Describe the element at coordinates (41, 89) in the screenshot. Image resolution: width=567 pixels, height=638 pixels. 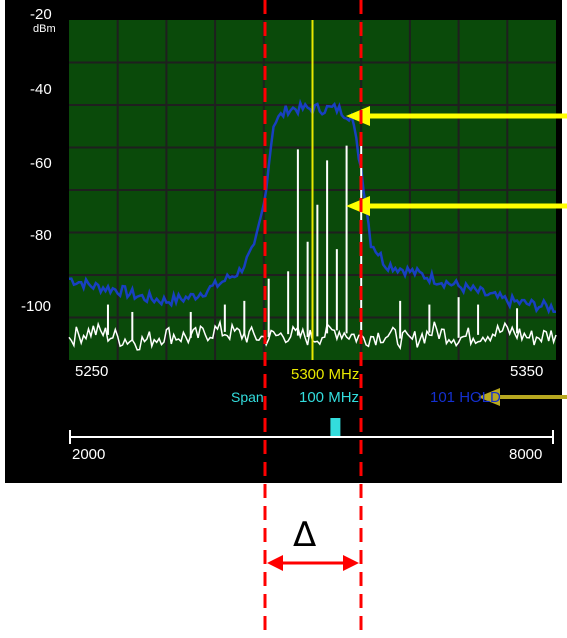
I see `y-tick-label: -40` at that location.